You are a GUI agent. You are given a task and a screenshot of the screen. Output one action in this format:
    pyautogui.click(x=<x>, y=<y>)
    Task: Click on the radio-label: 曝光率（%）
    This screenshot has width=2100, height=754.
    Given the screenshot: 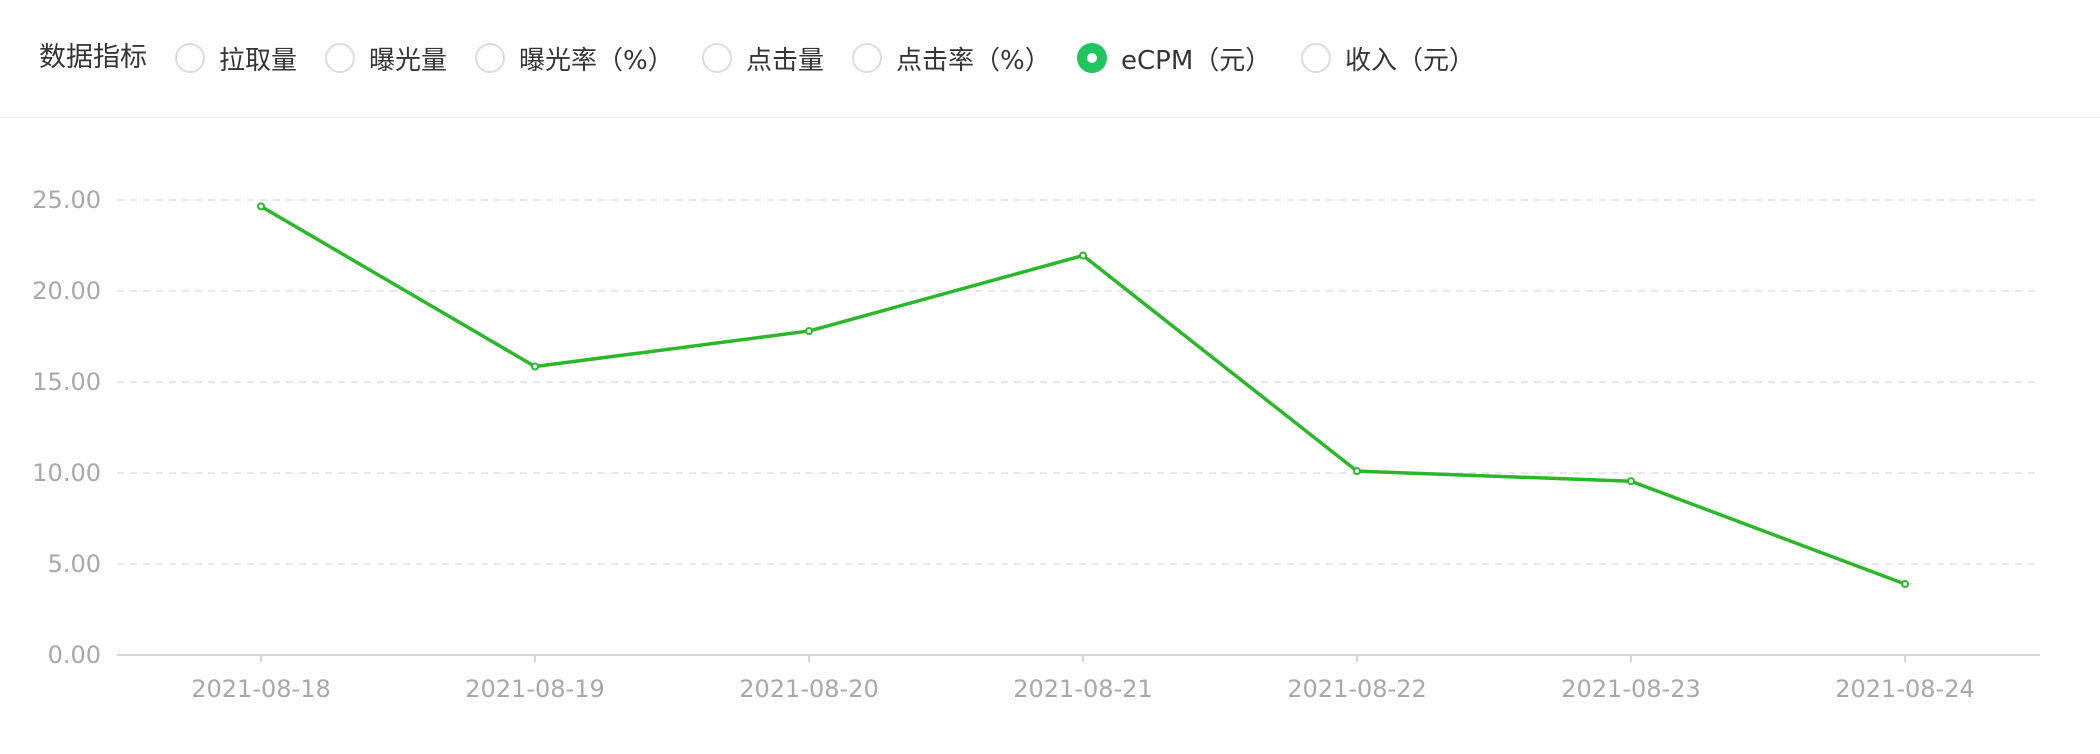 What is the action you would take?
    pyautogui.click(x=596, y=60)
    